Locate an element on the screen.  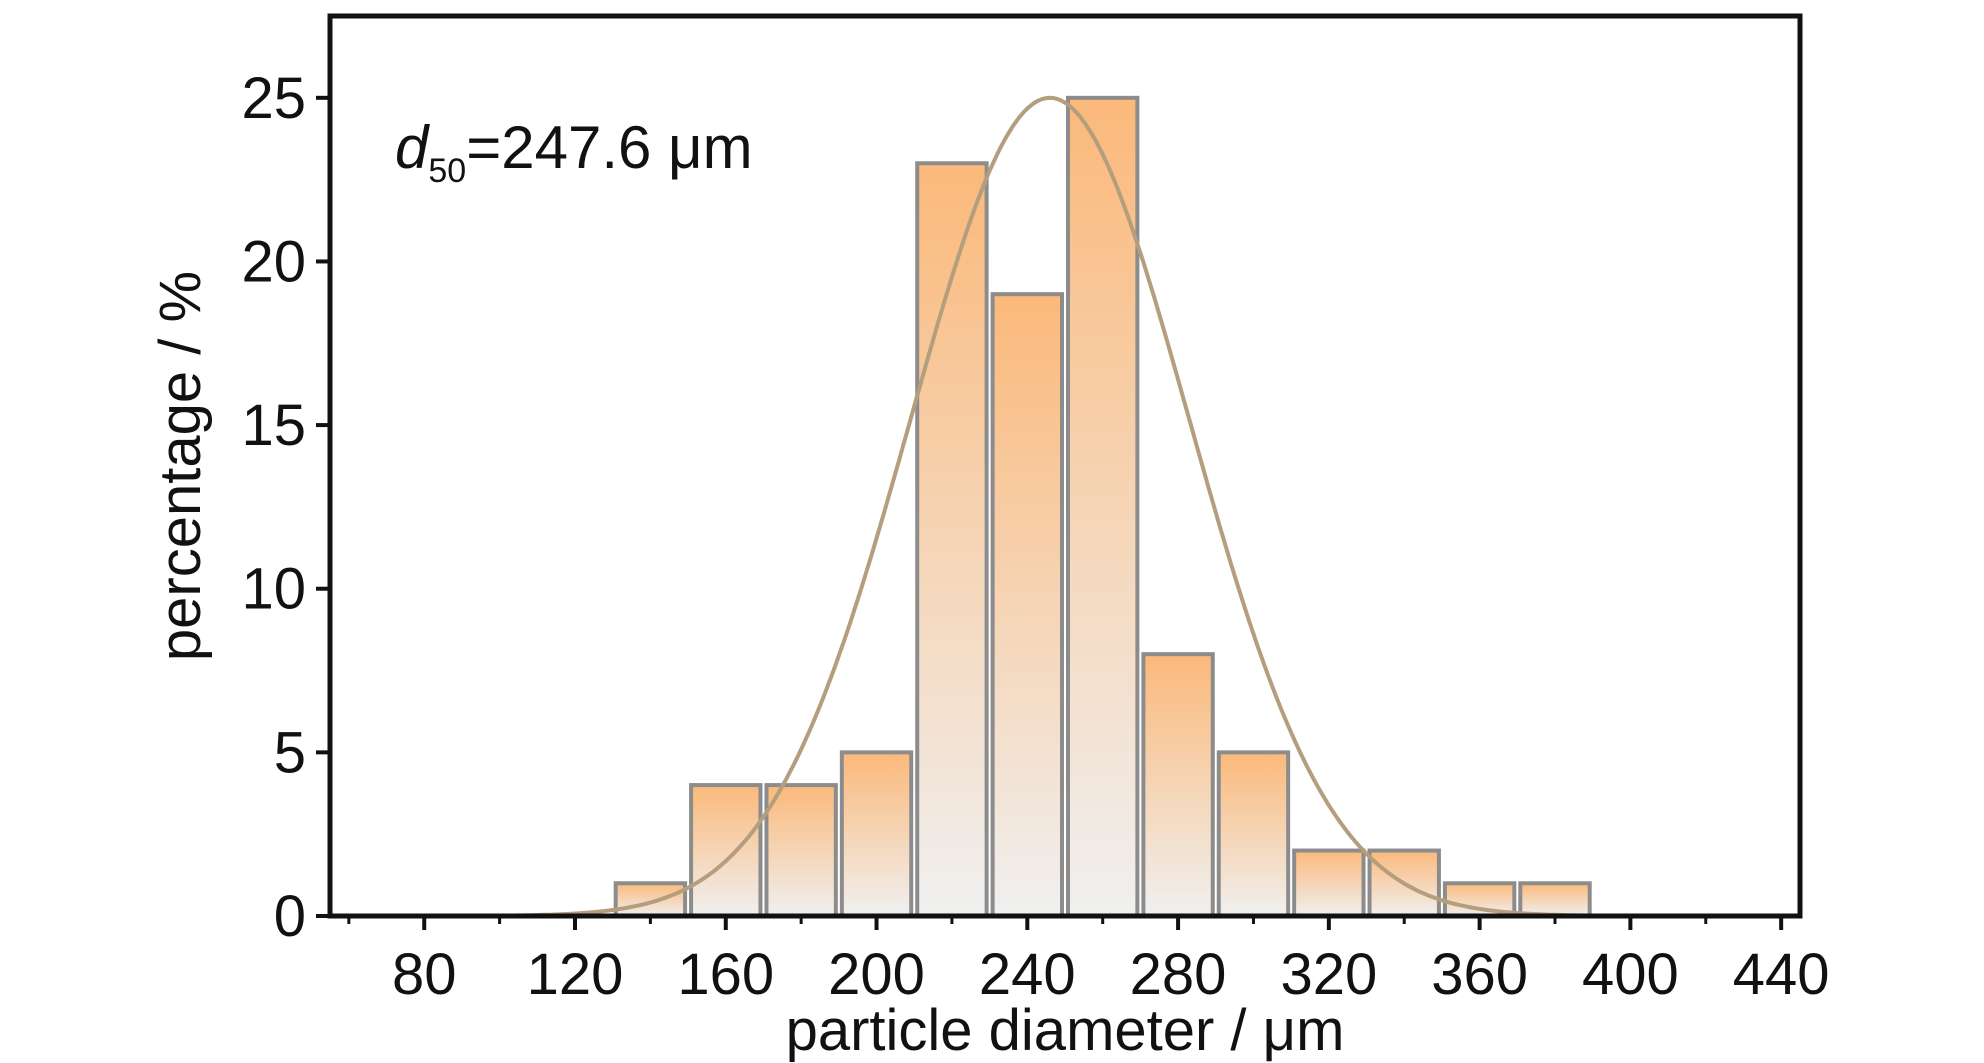
y-tick-label: 0 is located at coordinates (290, 916).